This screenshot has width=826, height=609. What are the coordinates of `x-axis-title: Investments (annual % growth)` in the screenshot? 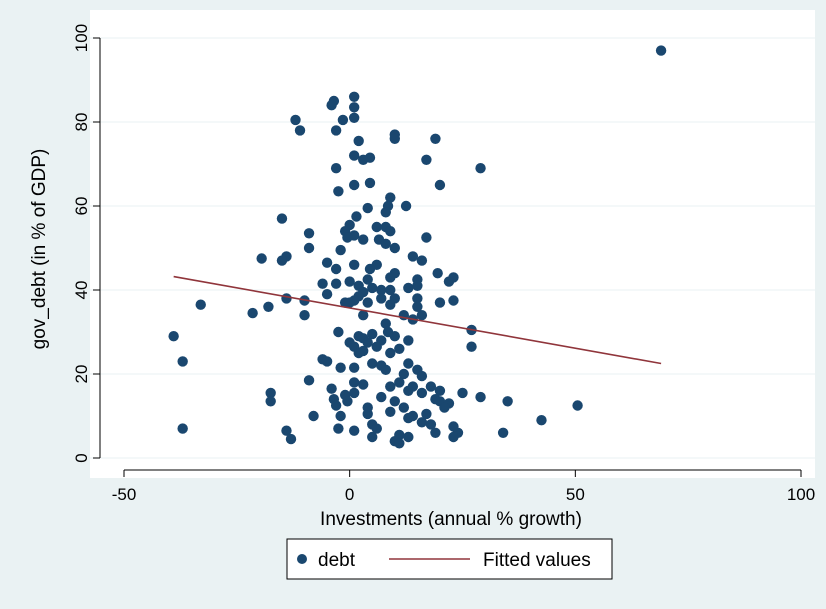 It's located at (451, 519).